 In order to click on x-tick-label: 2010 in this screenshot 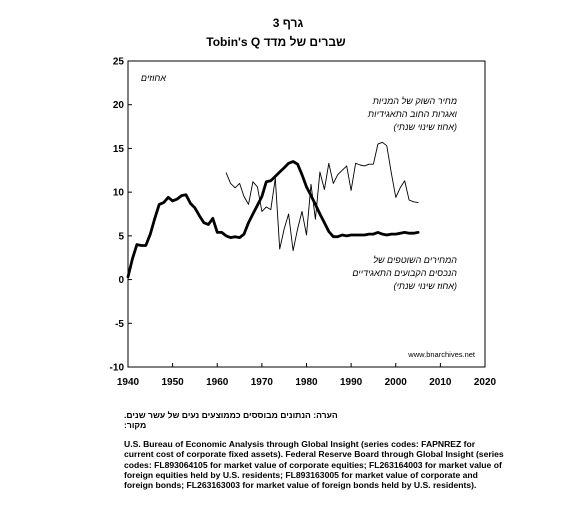, I will do `click(440, 382)`.